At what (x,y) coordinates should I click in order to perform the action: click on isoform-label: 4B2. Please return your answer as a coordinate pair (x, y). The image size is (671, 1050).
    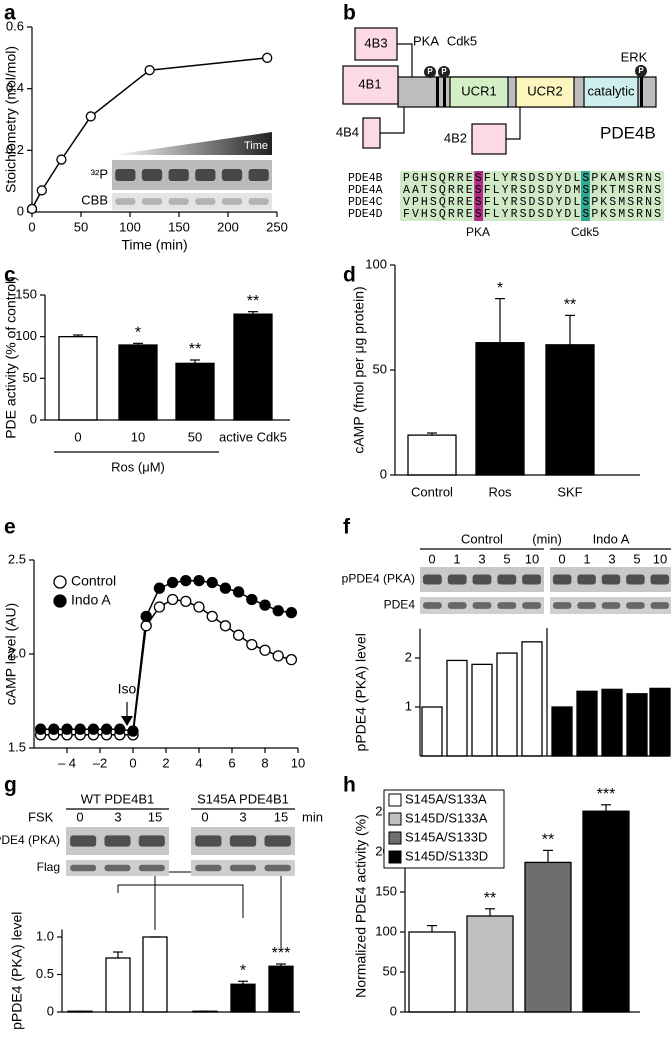
    Looking at the image, I should click on (455, 137).